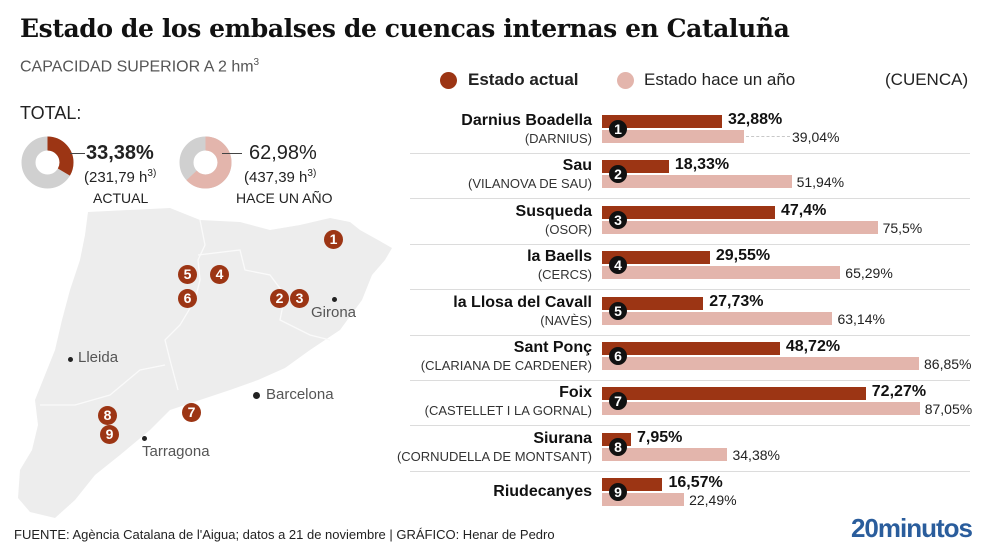 The image size is (990, 556). I want to click on donut-previous: 62,98% (437,39 h3) HACE UN AÑO, so click(268, 172).